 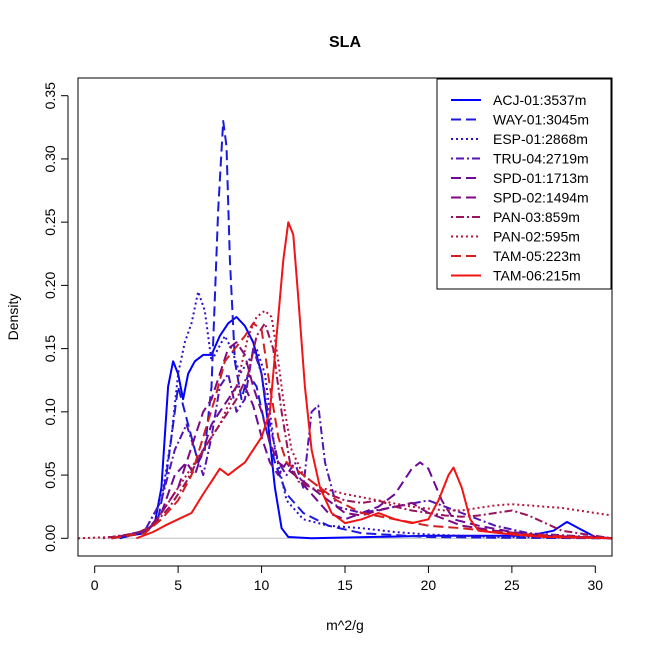 I want to click on x-tick-label: 25, so click(x=512, y=585).